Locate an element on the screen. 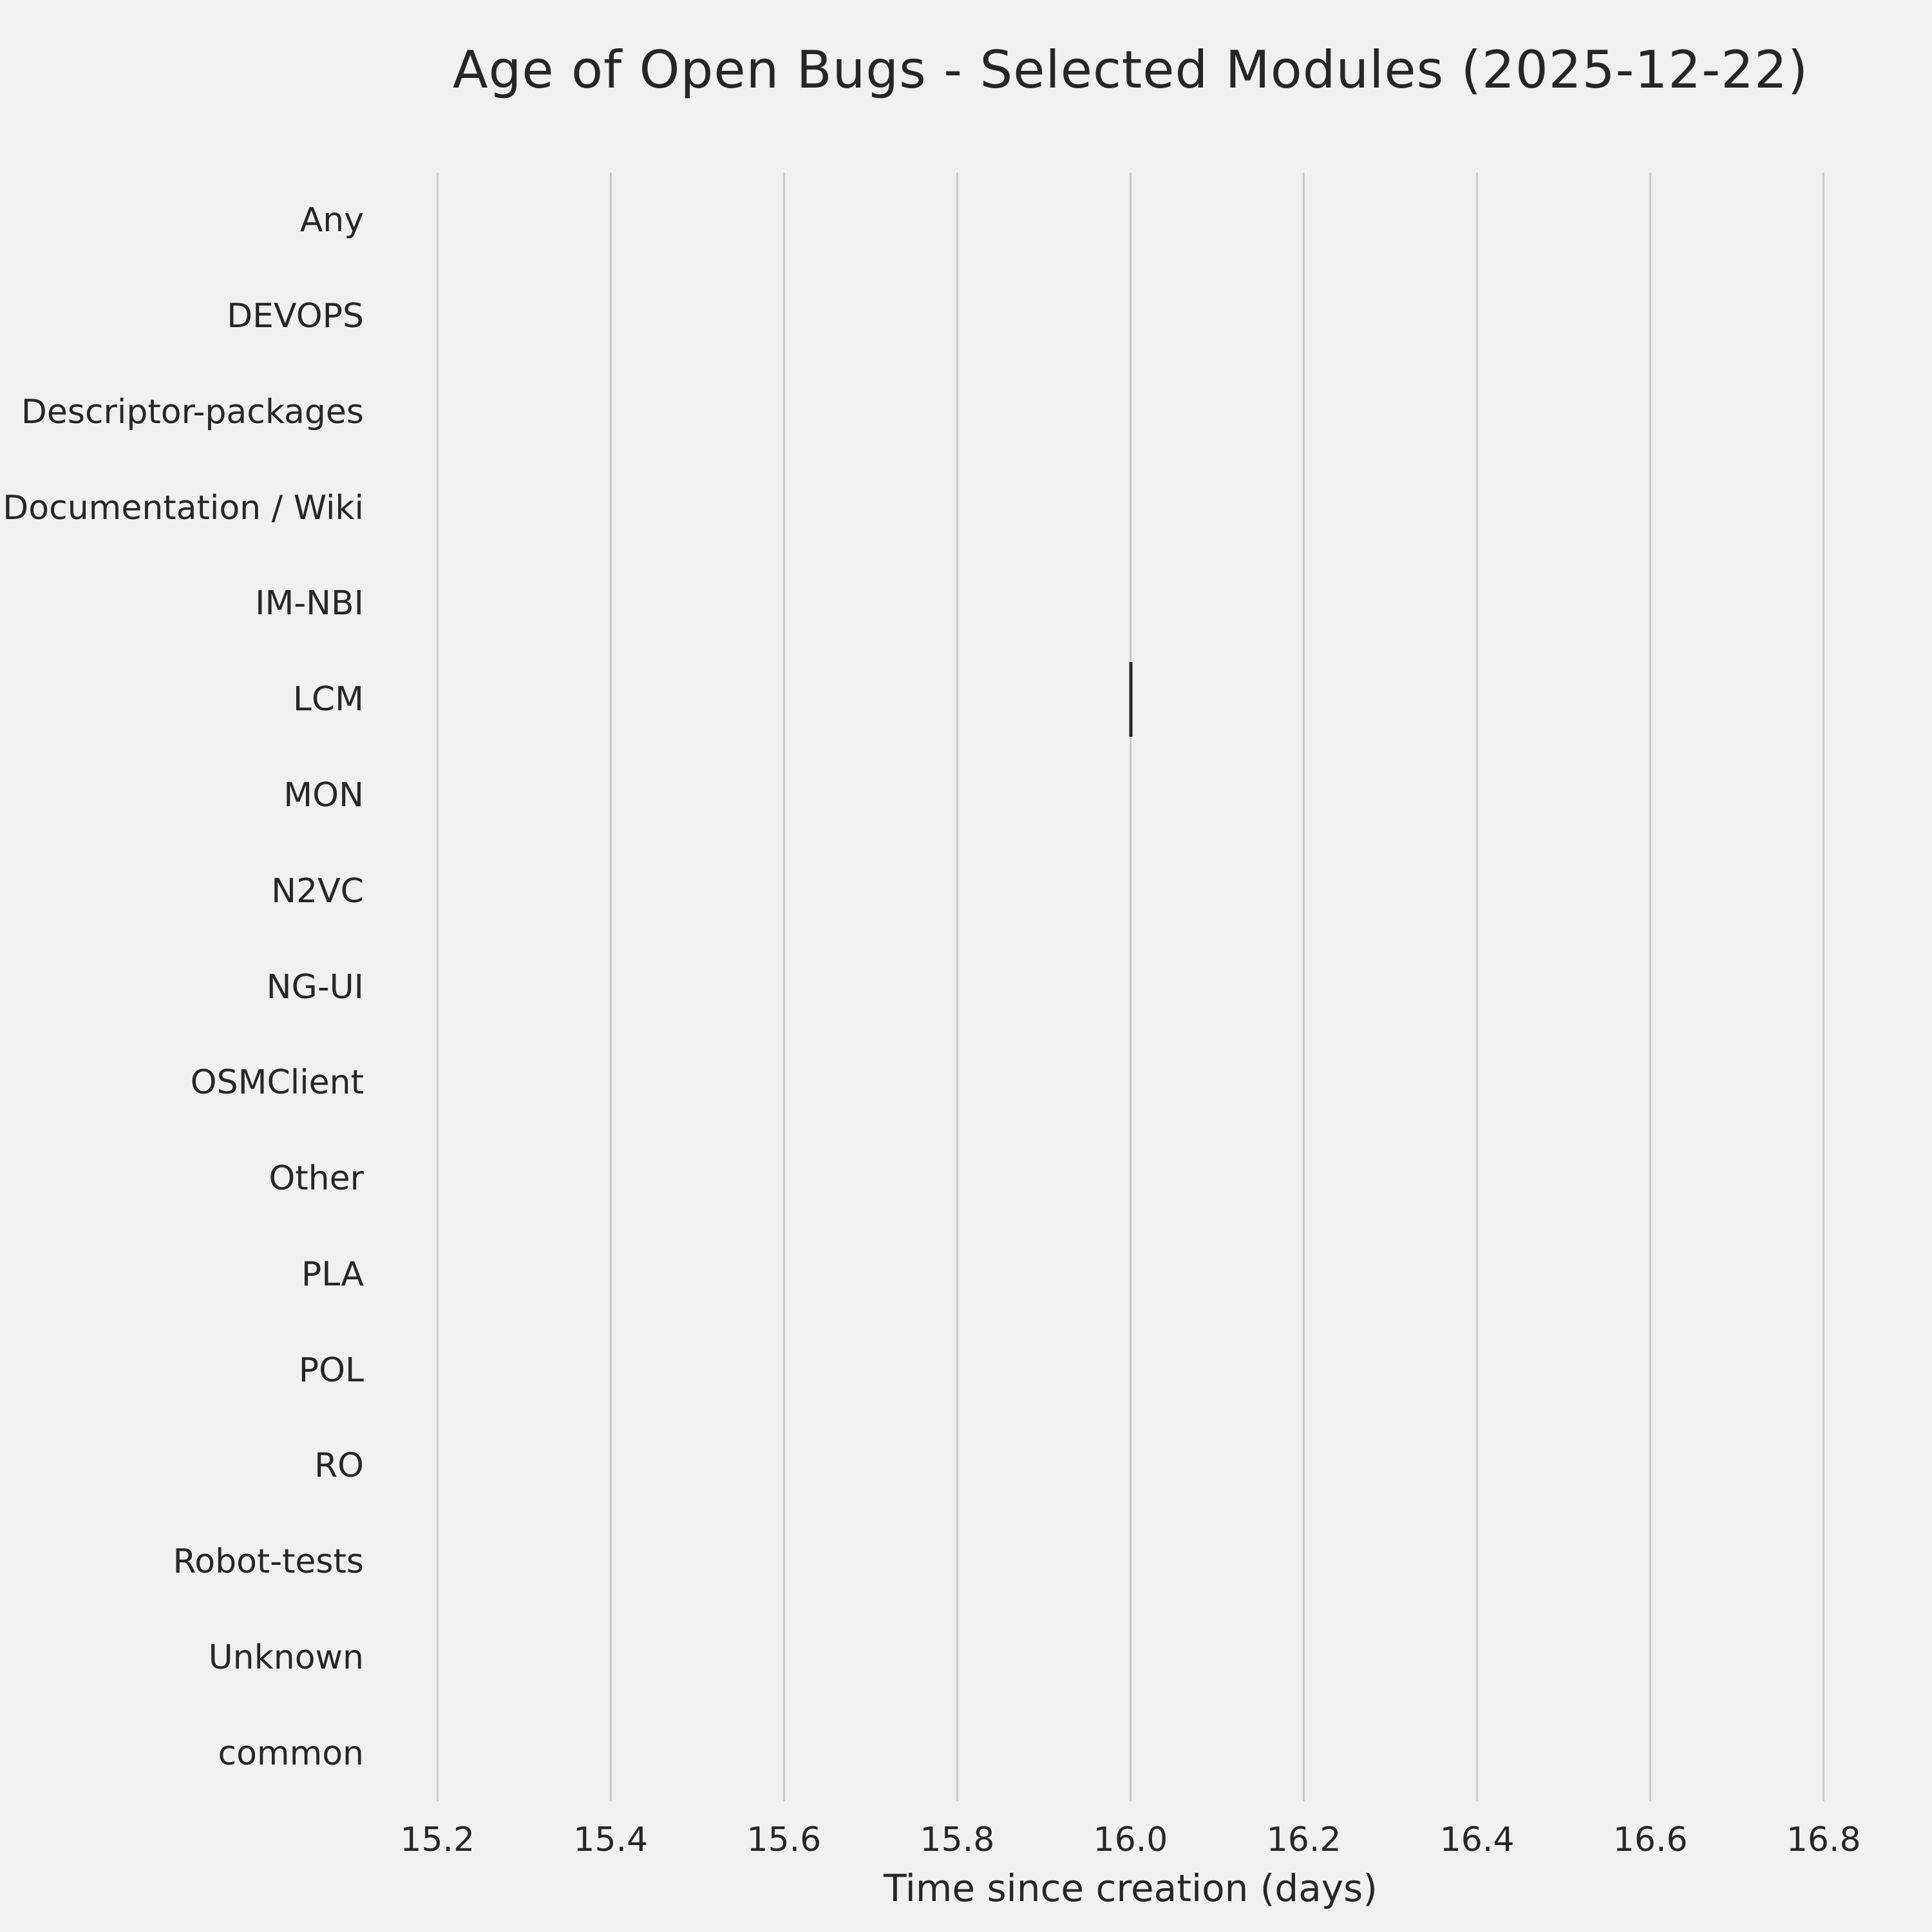 Image resolution: width=1932 pixels, height=1932 pixels. y-tick-label: DEVOPS is located at coordinates (295, 317).